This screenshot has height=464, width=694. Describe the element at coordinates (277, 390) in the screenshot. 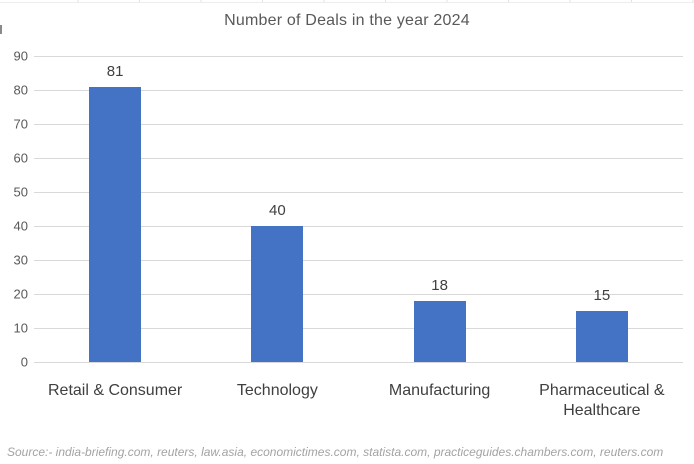

I see `x-axis-category-label: Technology` at that location.